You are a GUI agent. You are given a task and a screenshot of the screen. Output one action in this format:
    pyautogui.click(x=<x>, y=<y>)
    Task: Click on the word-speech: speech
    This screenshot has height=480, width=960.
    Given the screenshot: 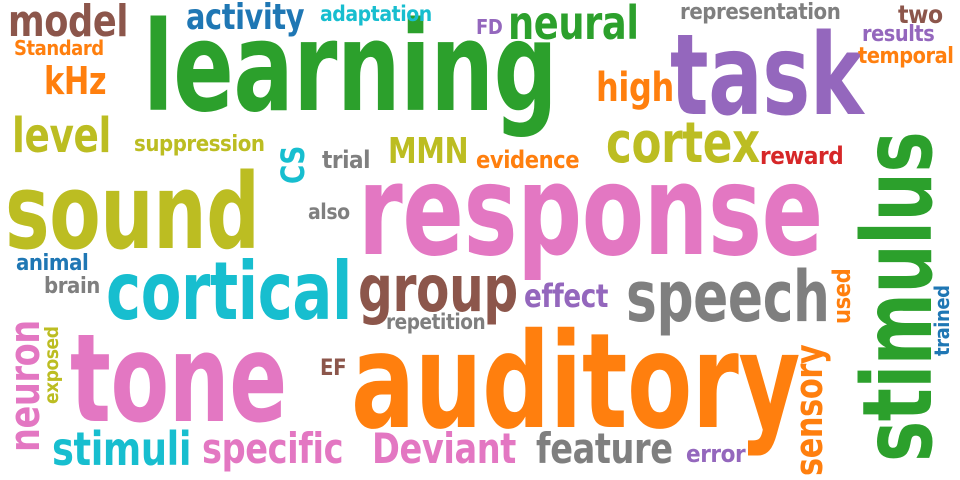 What is the action you would take?
    pyautogui.click(x=728, y=297)
    